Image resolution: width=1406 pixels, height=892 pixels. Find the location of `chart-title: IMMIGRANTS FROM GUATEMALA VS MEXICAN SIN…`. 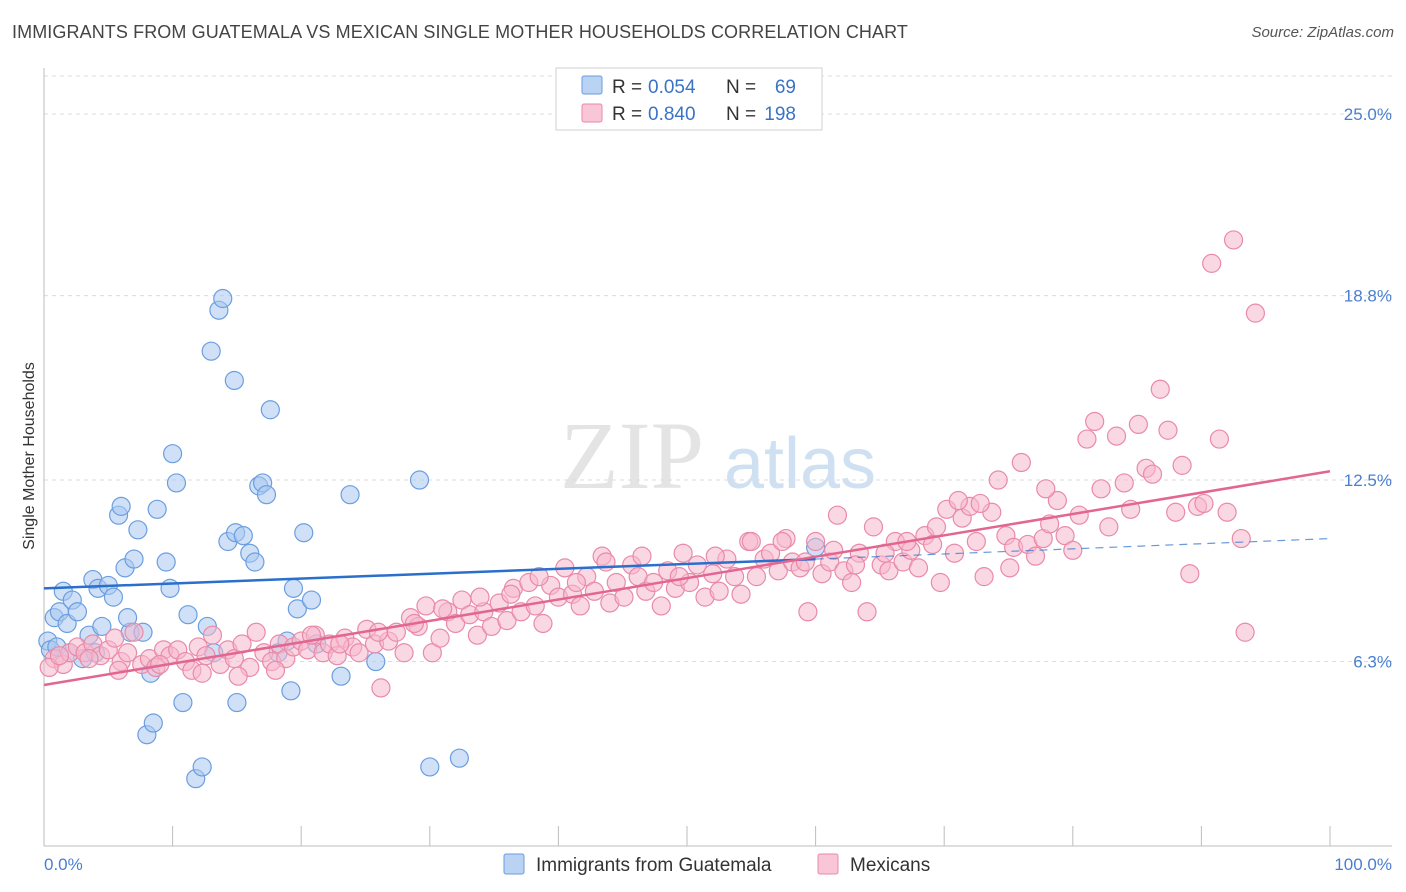

chart-title: IMMIGRANTS FROM GUATEMALA VS MEXICAN SIN… is located at coordinates (460, 32).